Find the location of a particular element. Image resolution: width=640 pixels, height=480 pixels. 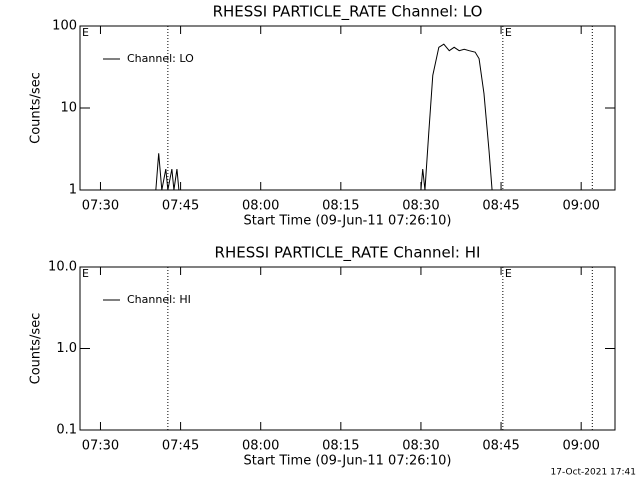

chart-title: RHESSI PARTICLE_RATE Channel: HI is located at coordinates (348, 253).